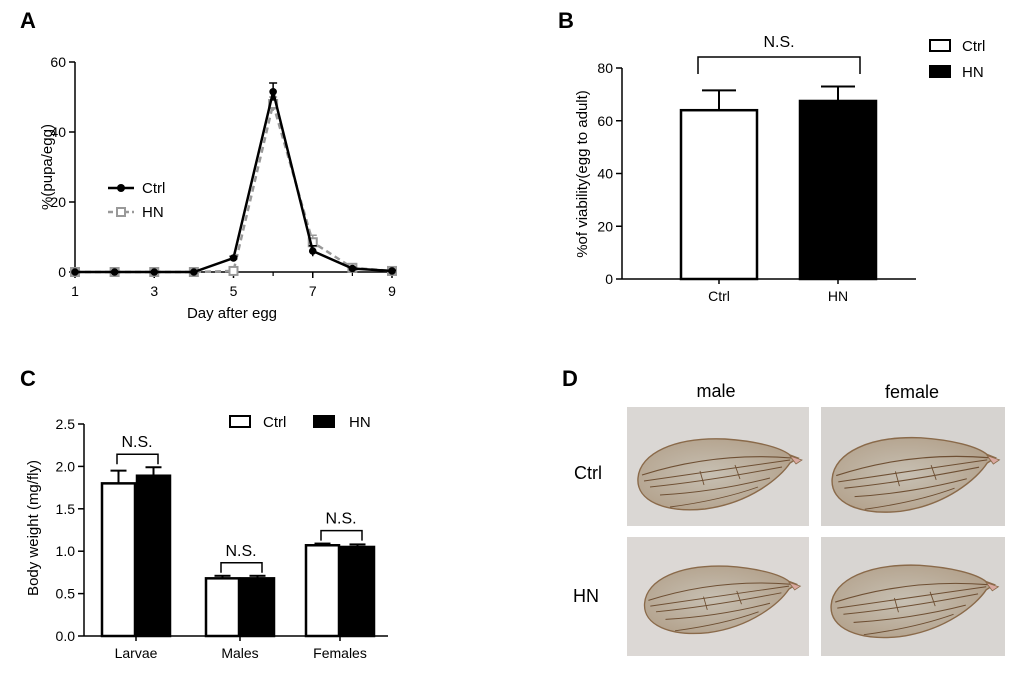 The width and height of the screenshot is (1020, 692). What do you see at coordinates (222, 607) in the screenshot?
I see `bar-ctrl-males` at bounding box center [222, 607].